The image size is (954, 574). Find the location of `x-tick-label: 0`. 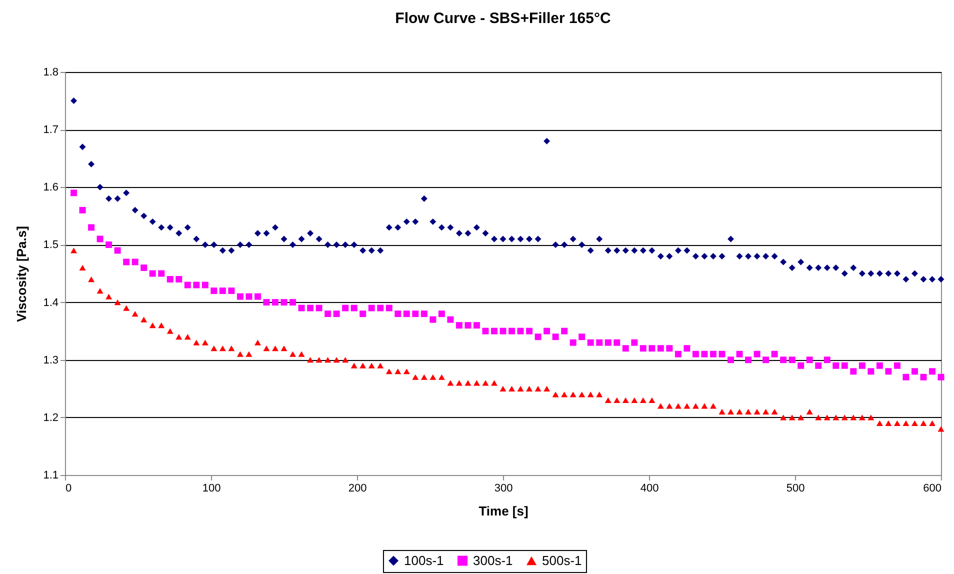

x-tick-label: 0 is located at coordinates (69, 488).